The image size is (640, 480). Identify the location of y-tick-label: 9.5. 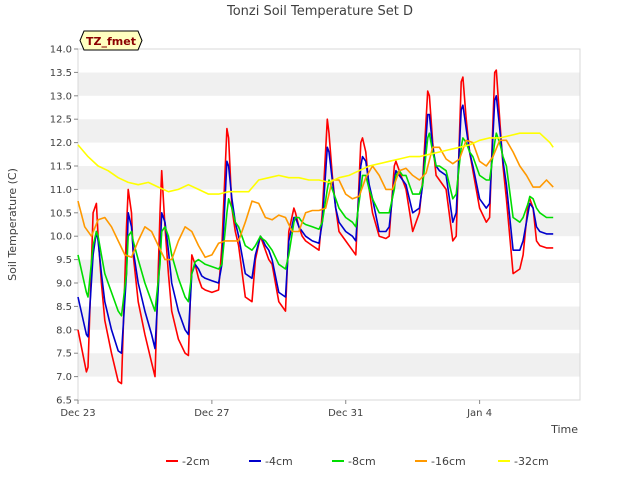
(64, 260).